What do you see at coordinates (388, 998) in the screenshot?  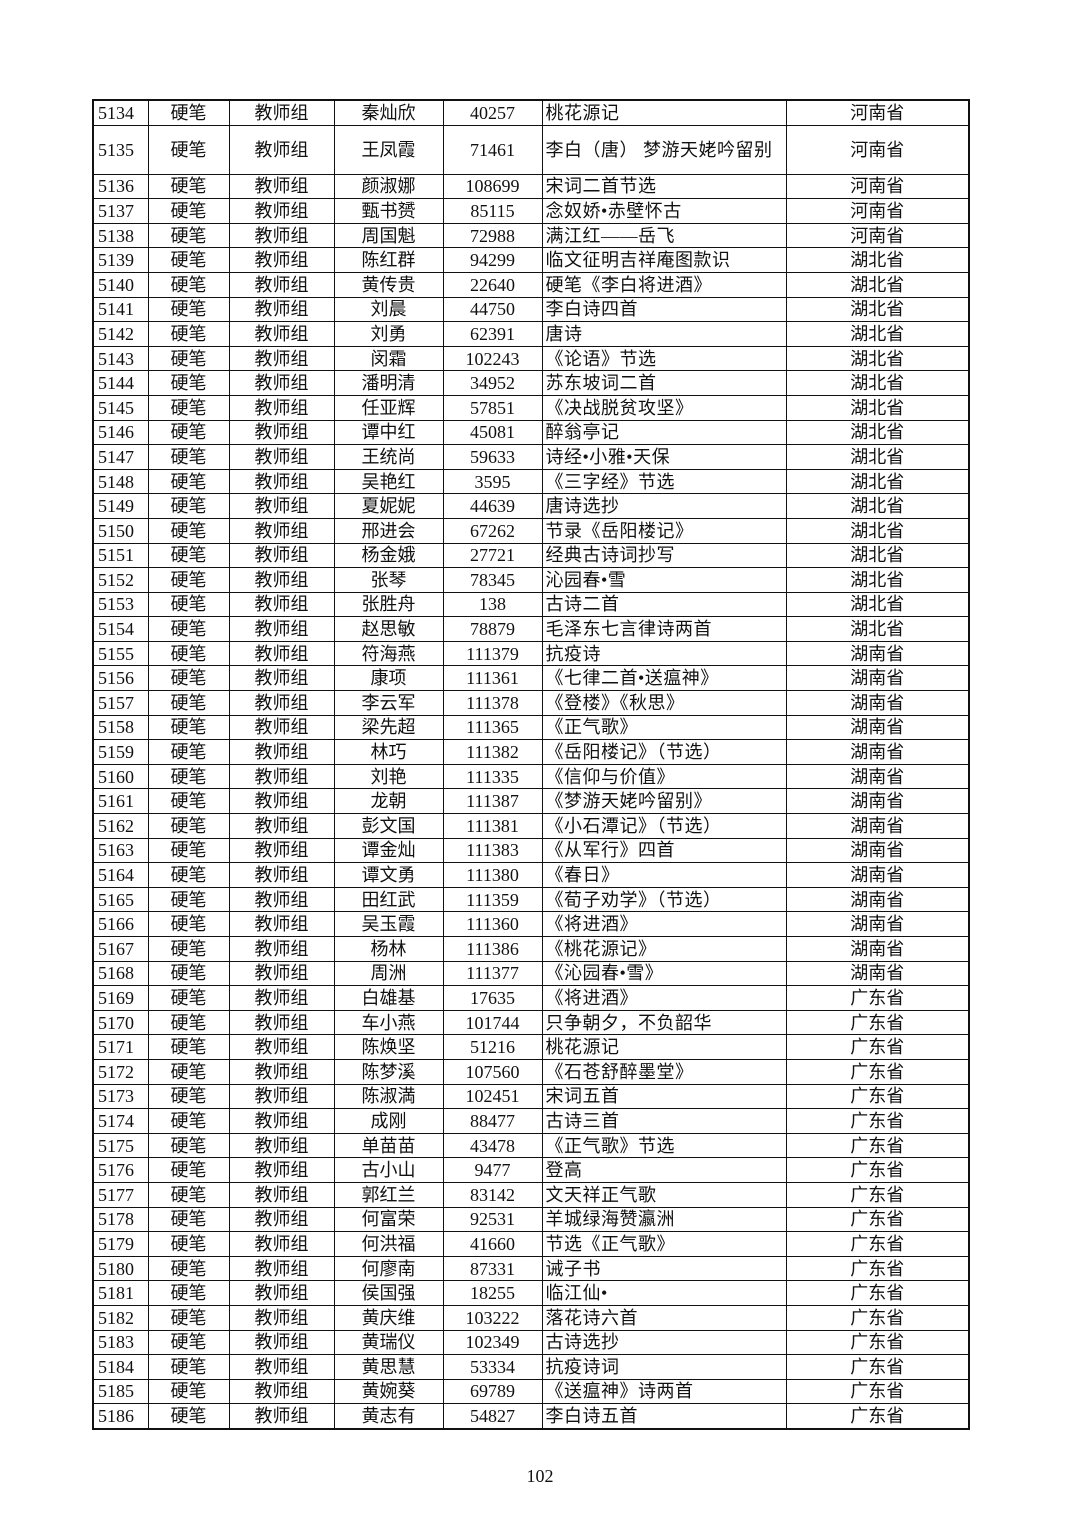 I see `name-cell: 白雄基` at bounding box center [388, 998].